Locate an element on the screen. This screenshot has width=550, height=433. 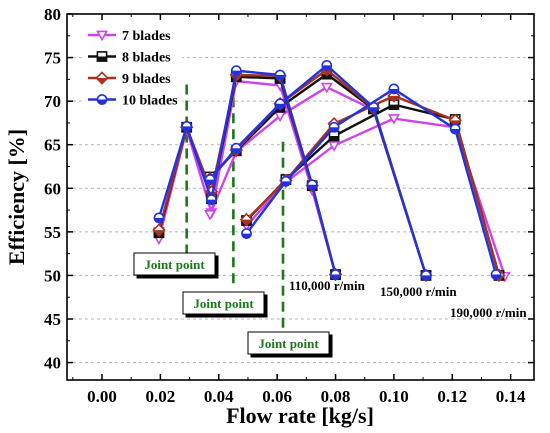
joint-label-text-1: Joint point is located at coordinates (174, 264).